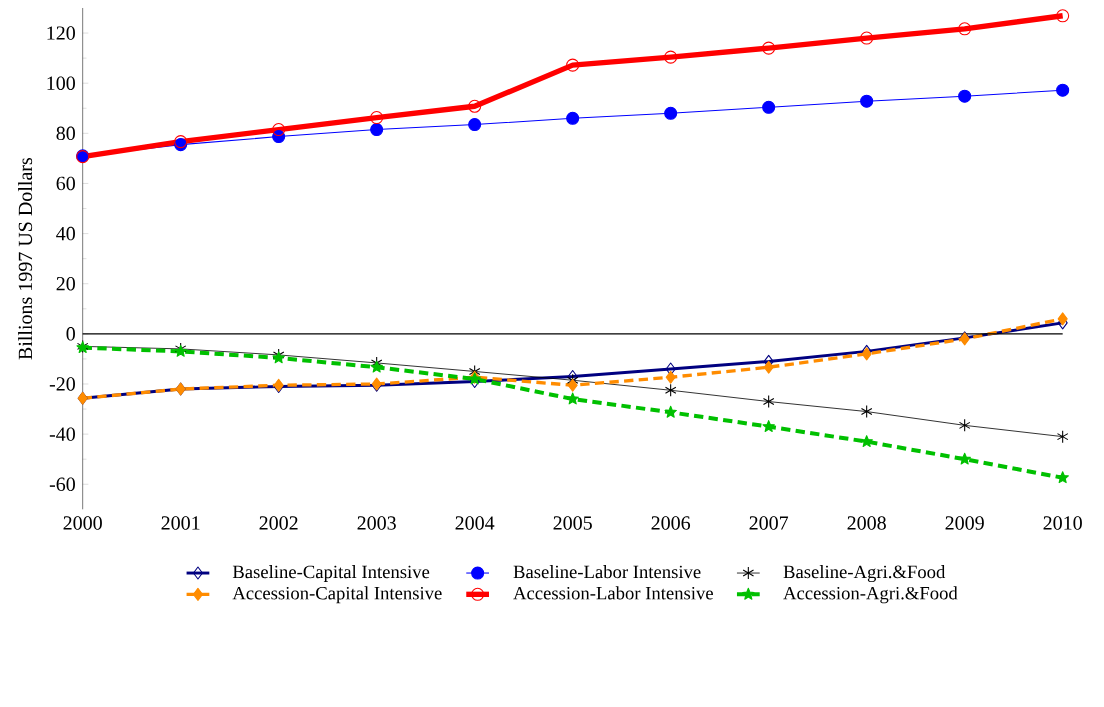 This screenshot has width=1104, height=707. What do you see at coordinates (65, 284) in the screenshot?
I see `y-tick-label: 20` at bounding box center [65, 284].